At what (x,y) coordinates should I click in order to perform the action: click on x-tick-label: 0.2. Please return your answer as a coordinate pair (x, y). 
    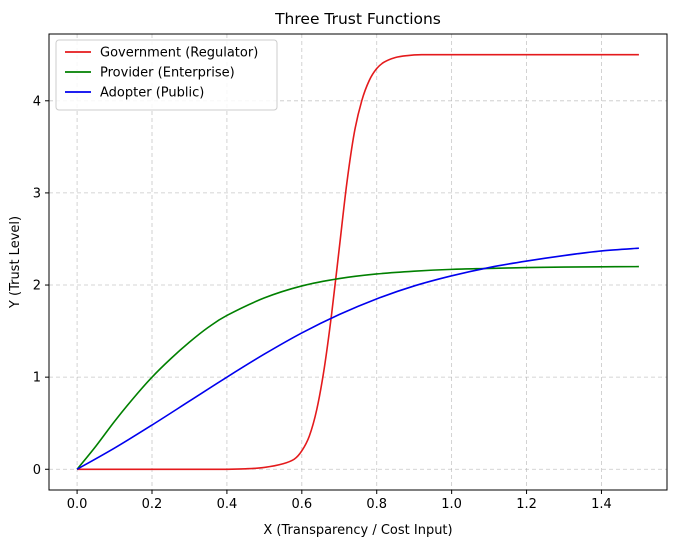
    Looking at the image, I should click on (152, 504).